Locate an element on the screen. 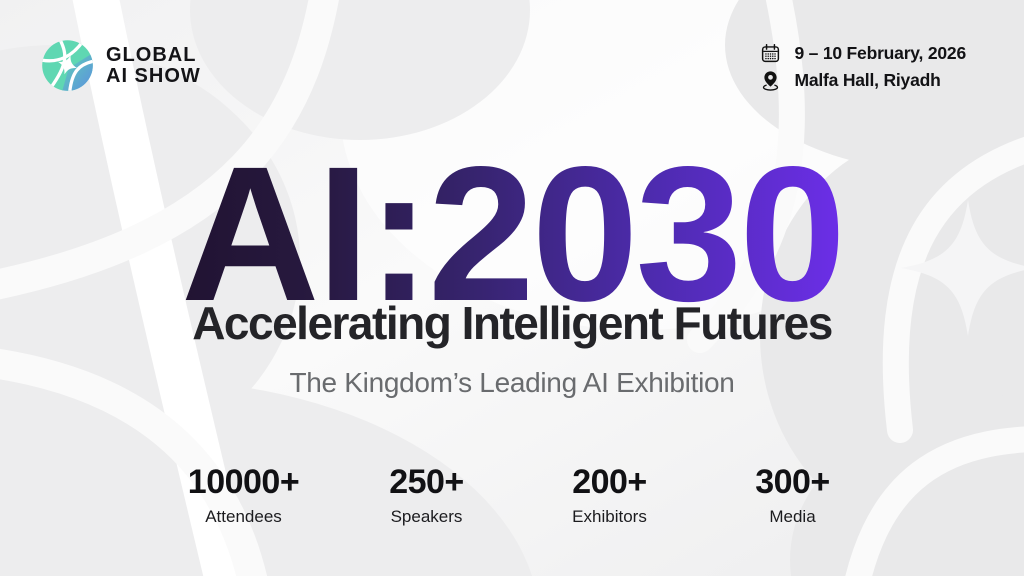  brand-name: GLOBAL AI SHOW is located at coordinates (153, 65).